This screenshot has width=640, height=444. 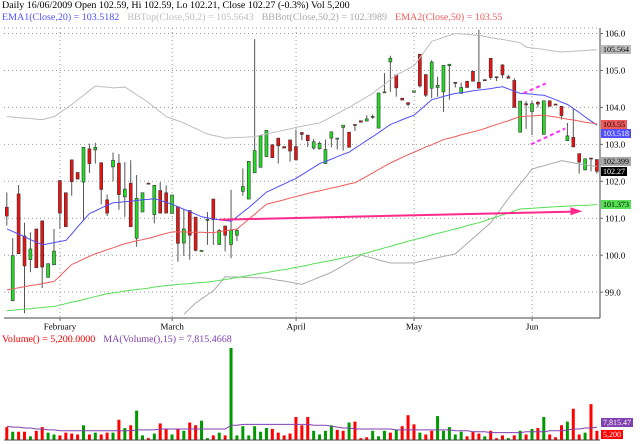 What do you see at coordinates (615, 181) in the screenshot?
I see `y-tick-label: 102.0` at bounding box center [615, 181].